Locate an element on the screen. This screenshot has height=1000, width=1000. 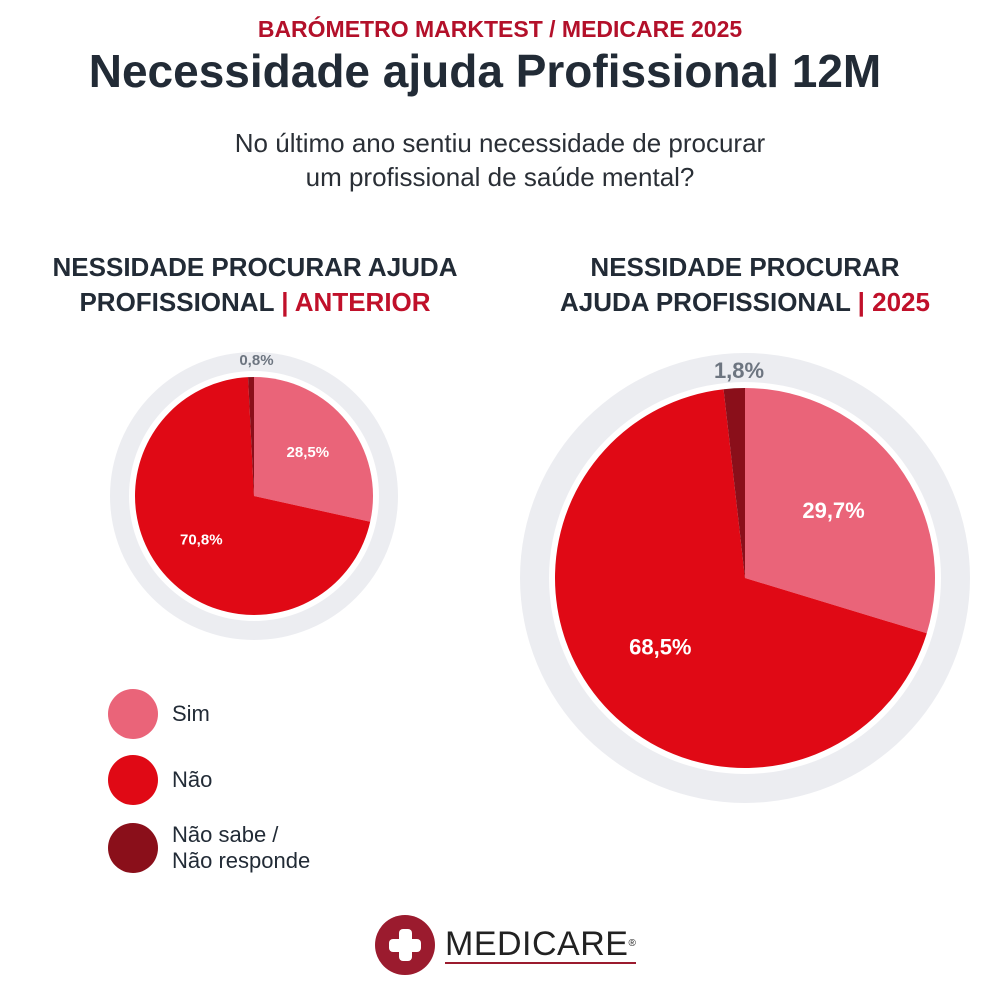
chart-title-highlight: | 2025 is located at coordinates (893, 302).